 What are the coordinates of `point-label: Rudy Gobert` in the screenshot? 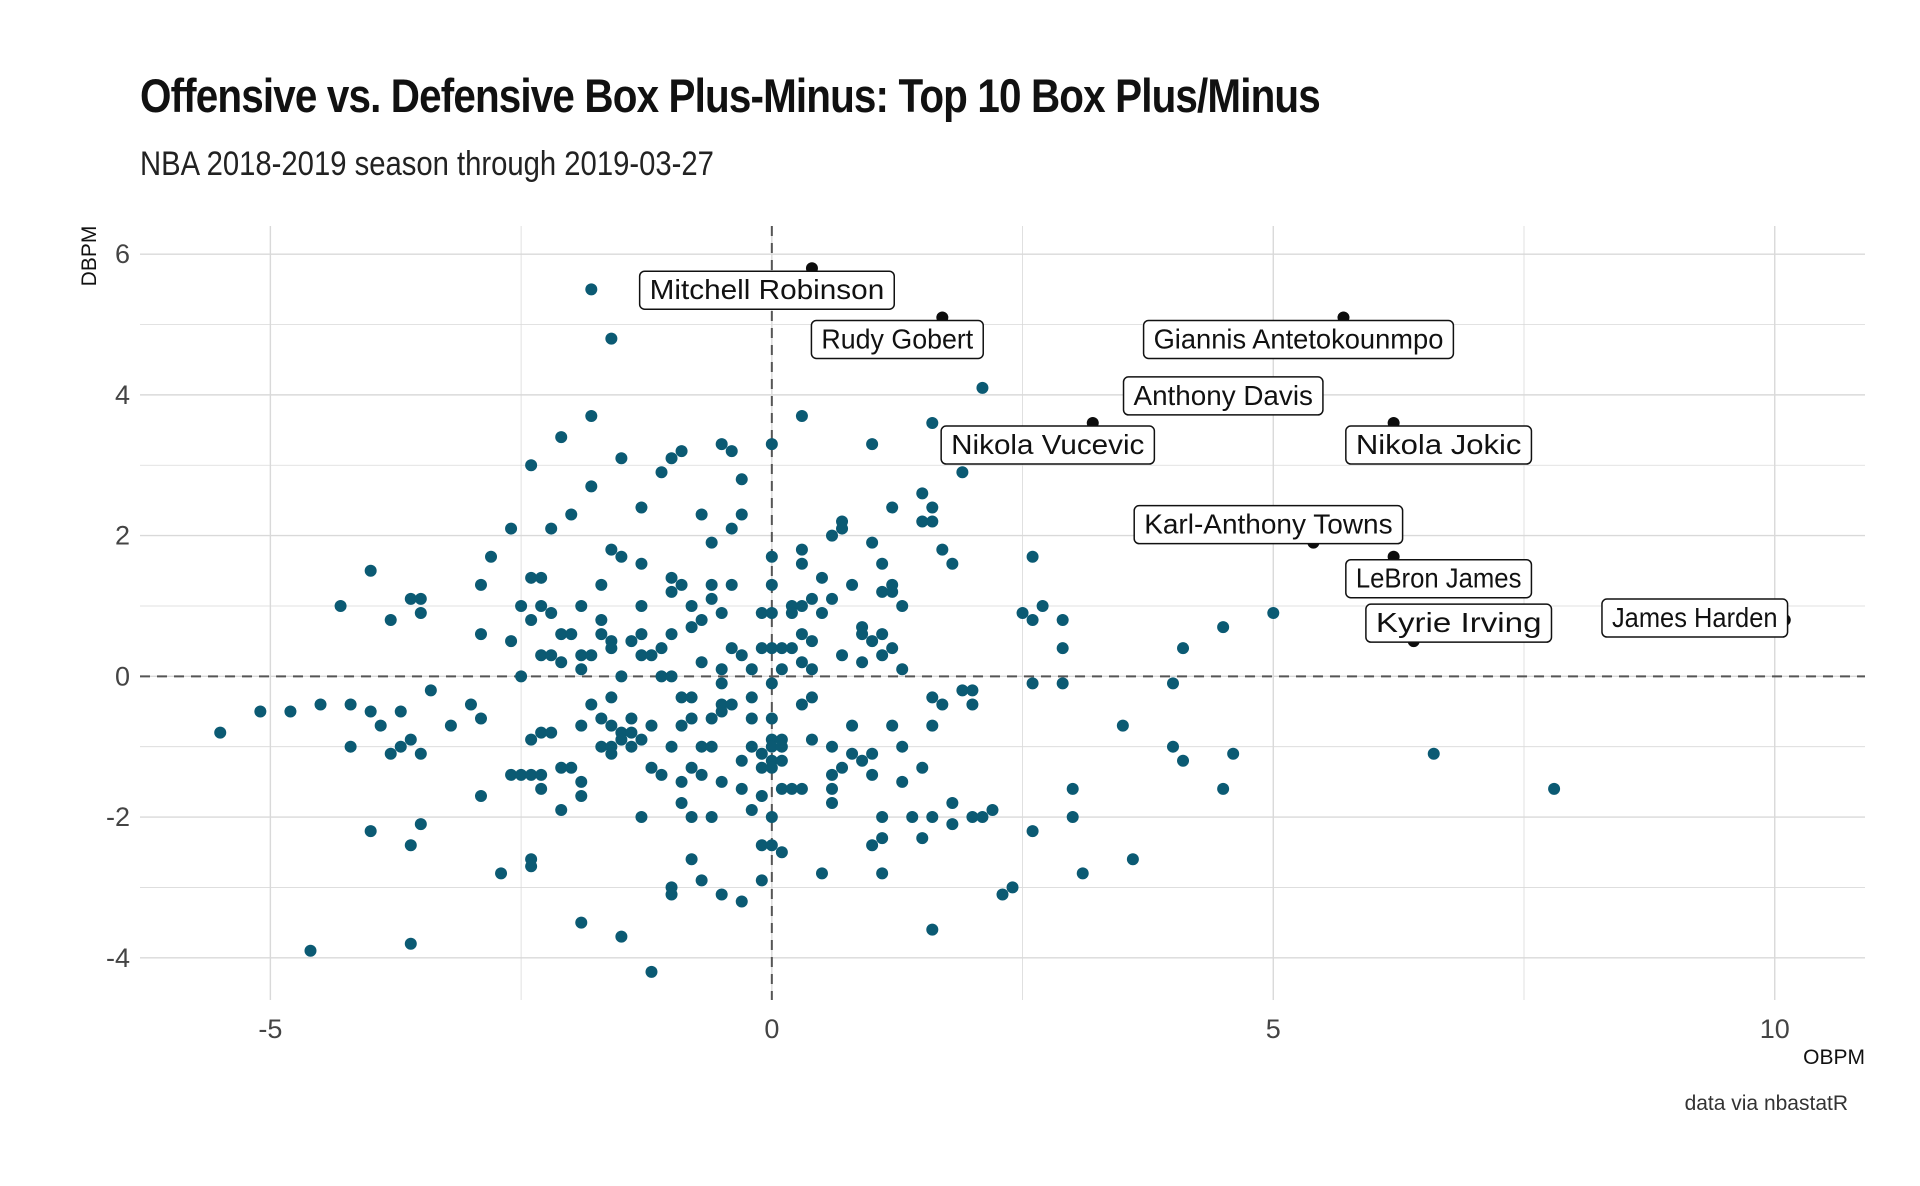 It's located at (897, 339).